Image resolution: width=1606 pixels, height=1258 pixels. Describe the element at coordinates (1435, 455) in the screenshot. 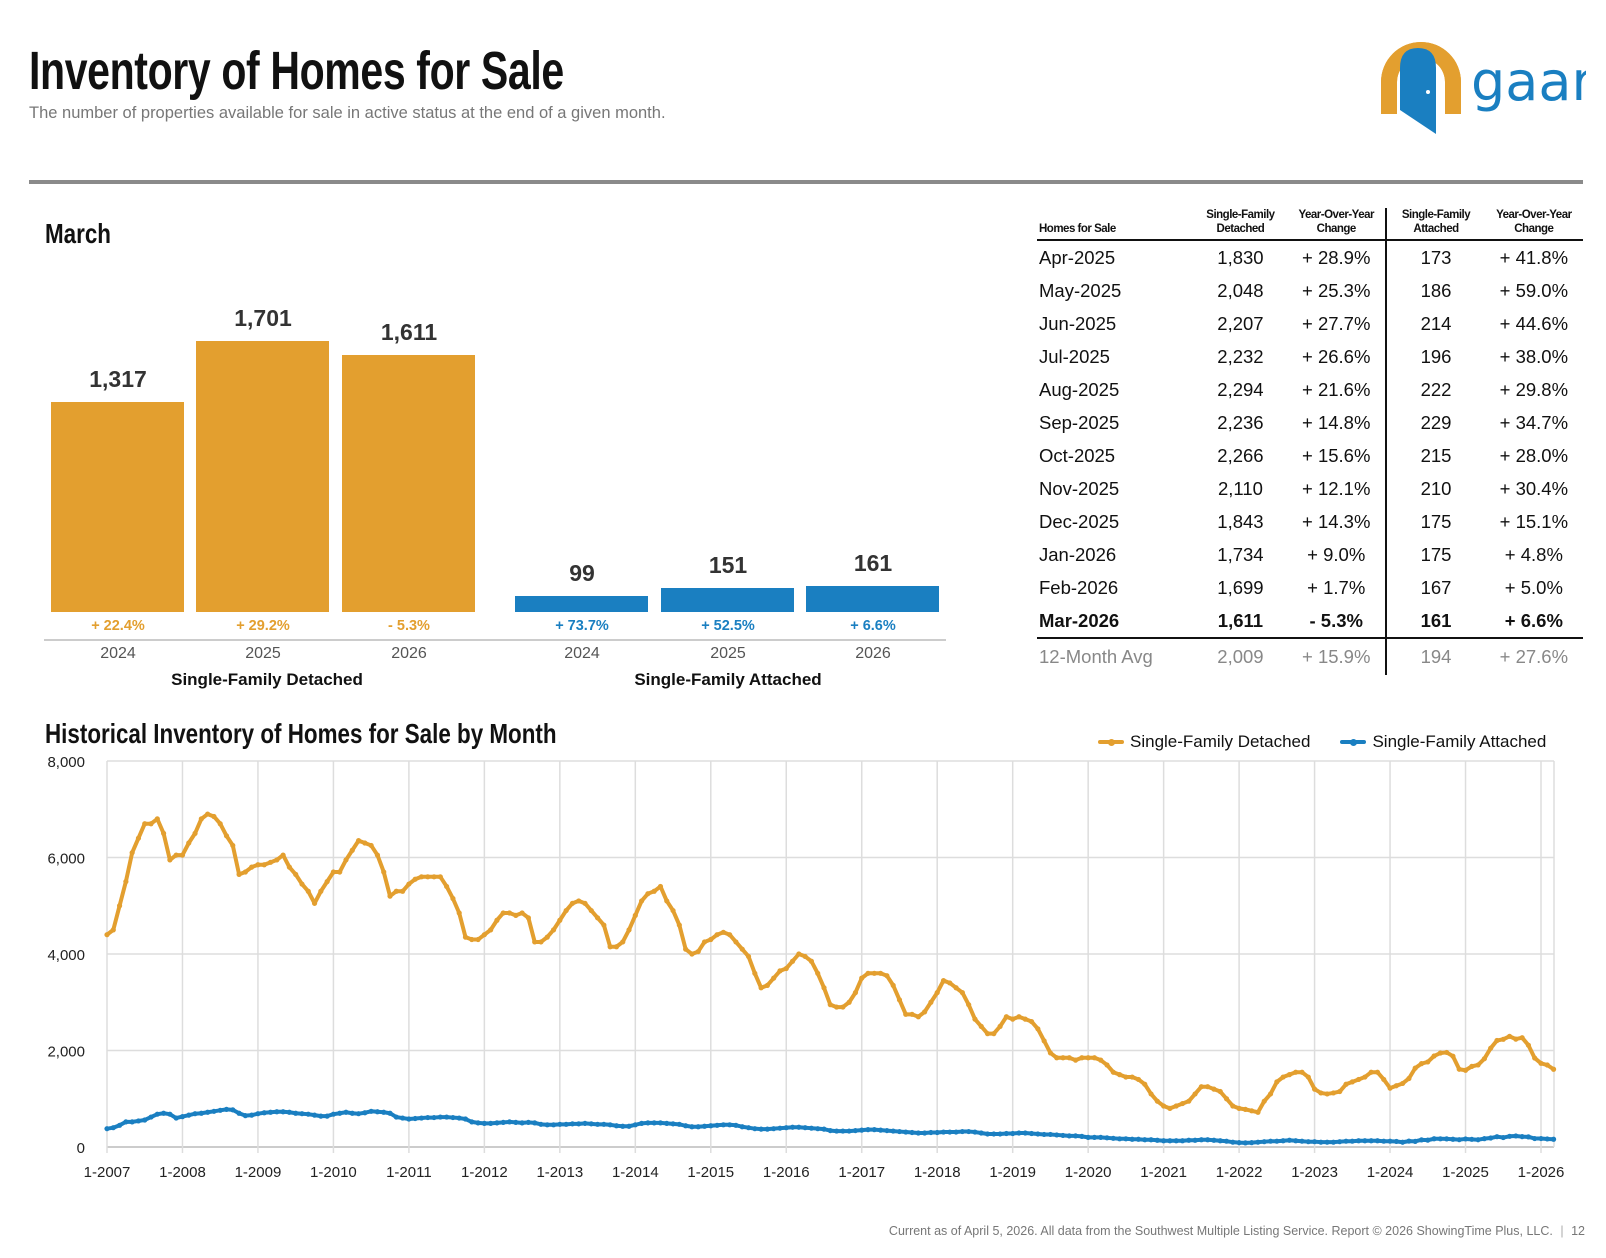

I see `table-cell: 215` at that location.